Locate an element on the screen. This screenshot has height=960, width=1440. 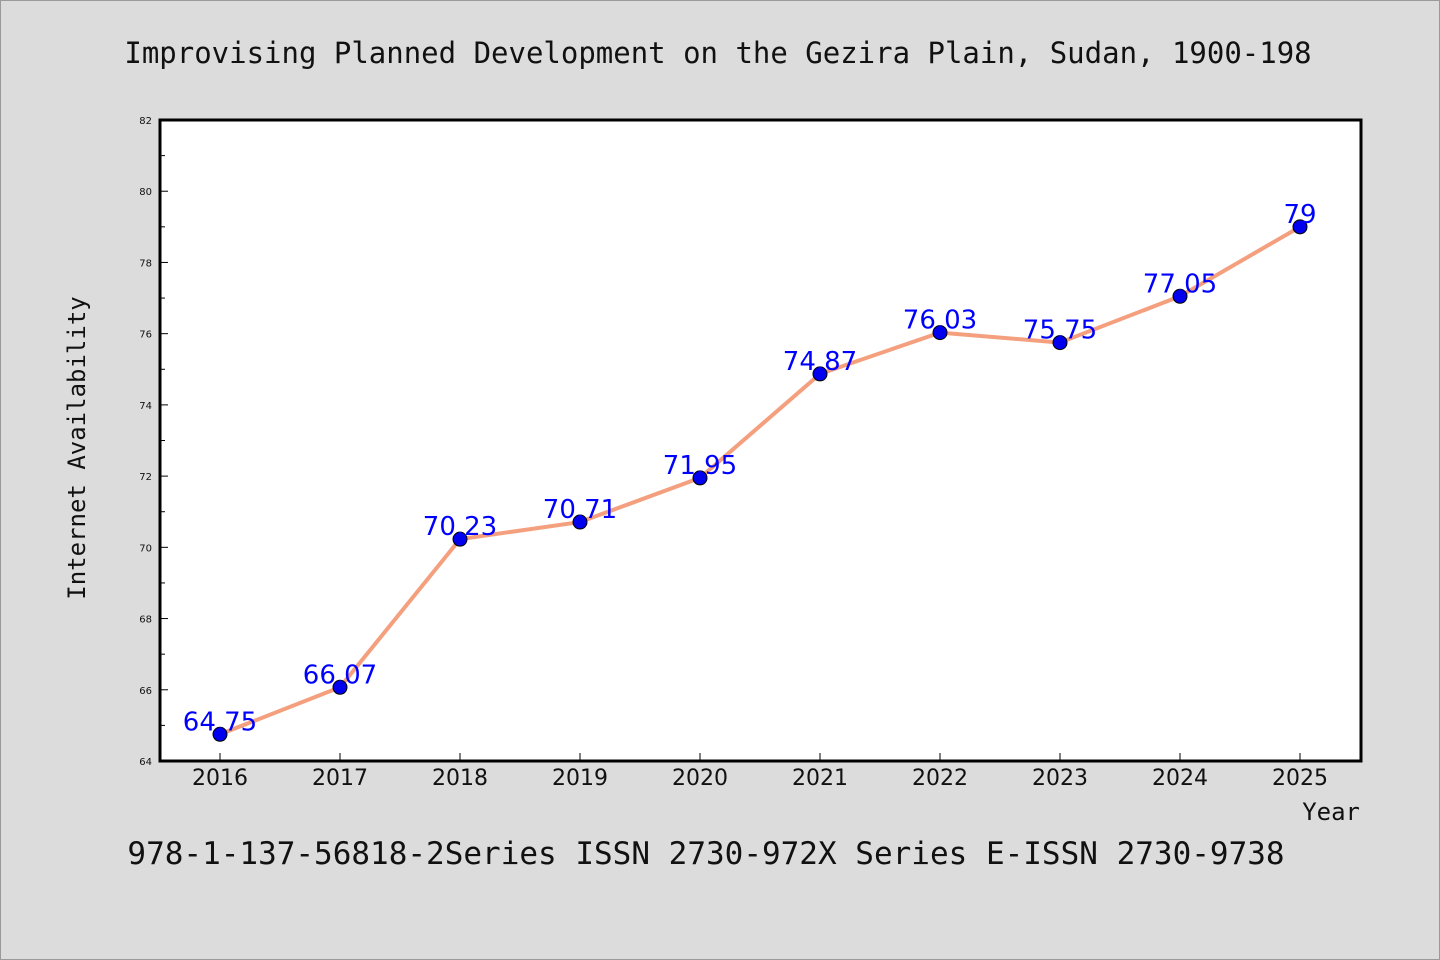
data-label: 74.87 is located at coordinates (820, 362).